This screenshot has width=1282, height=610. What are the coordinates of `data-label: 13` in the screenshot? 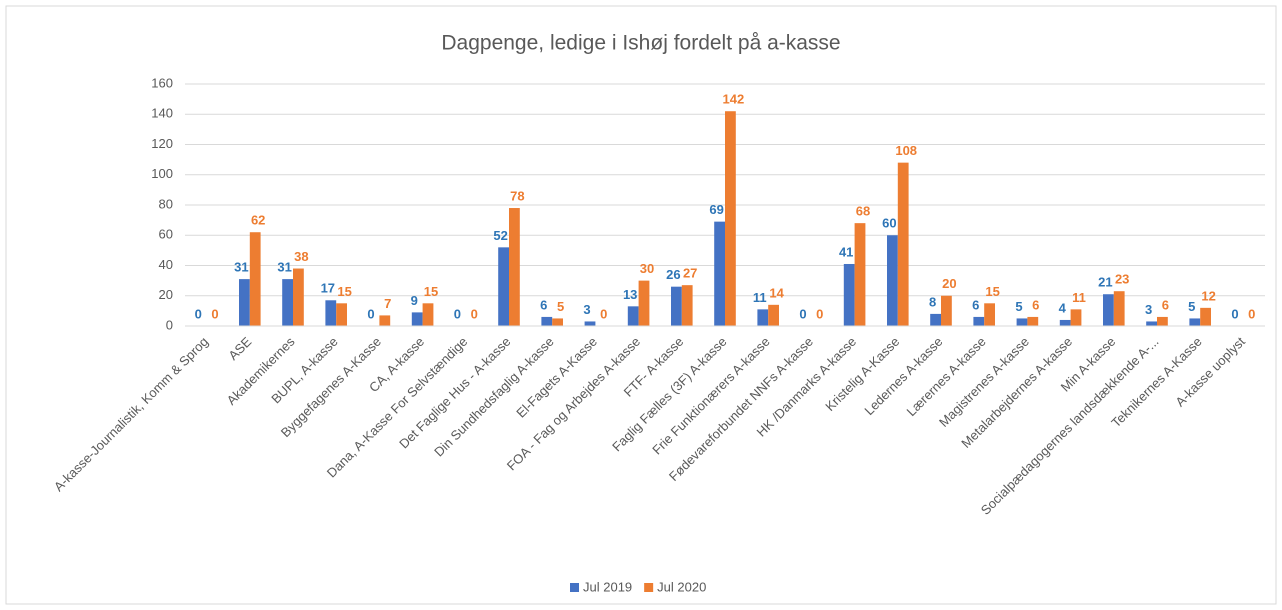 It's located at (630, 294).